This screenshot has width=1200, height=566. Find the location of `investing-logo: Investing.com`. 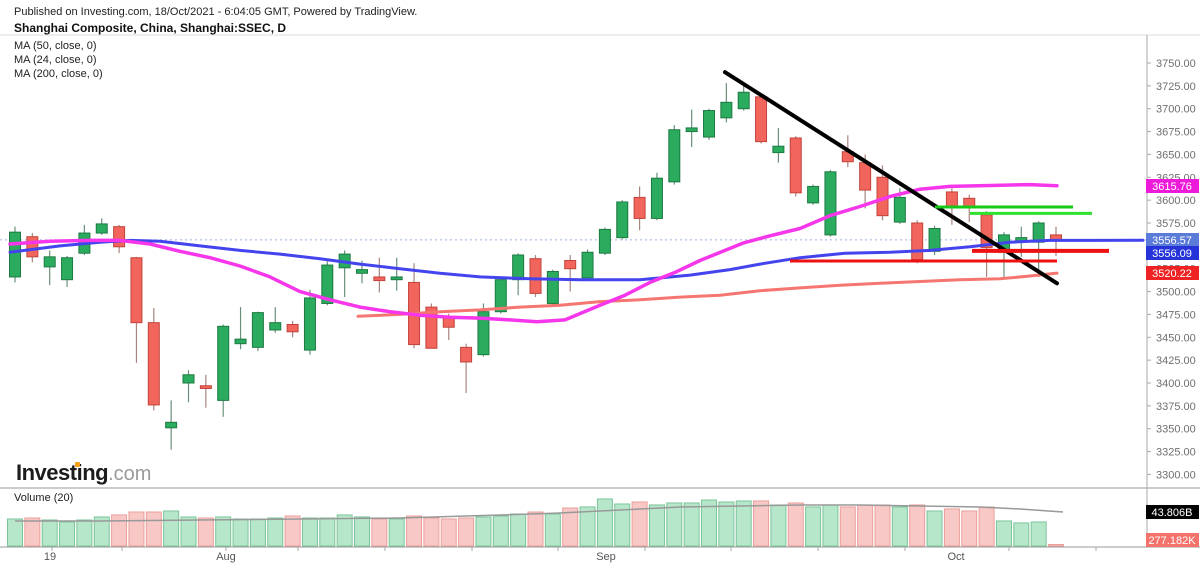

investing-logo: Investing.com is located at coordinates (83, 472).